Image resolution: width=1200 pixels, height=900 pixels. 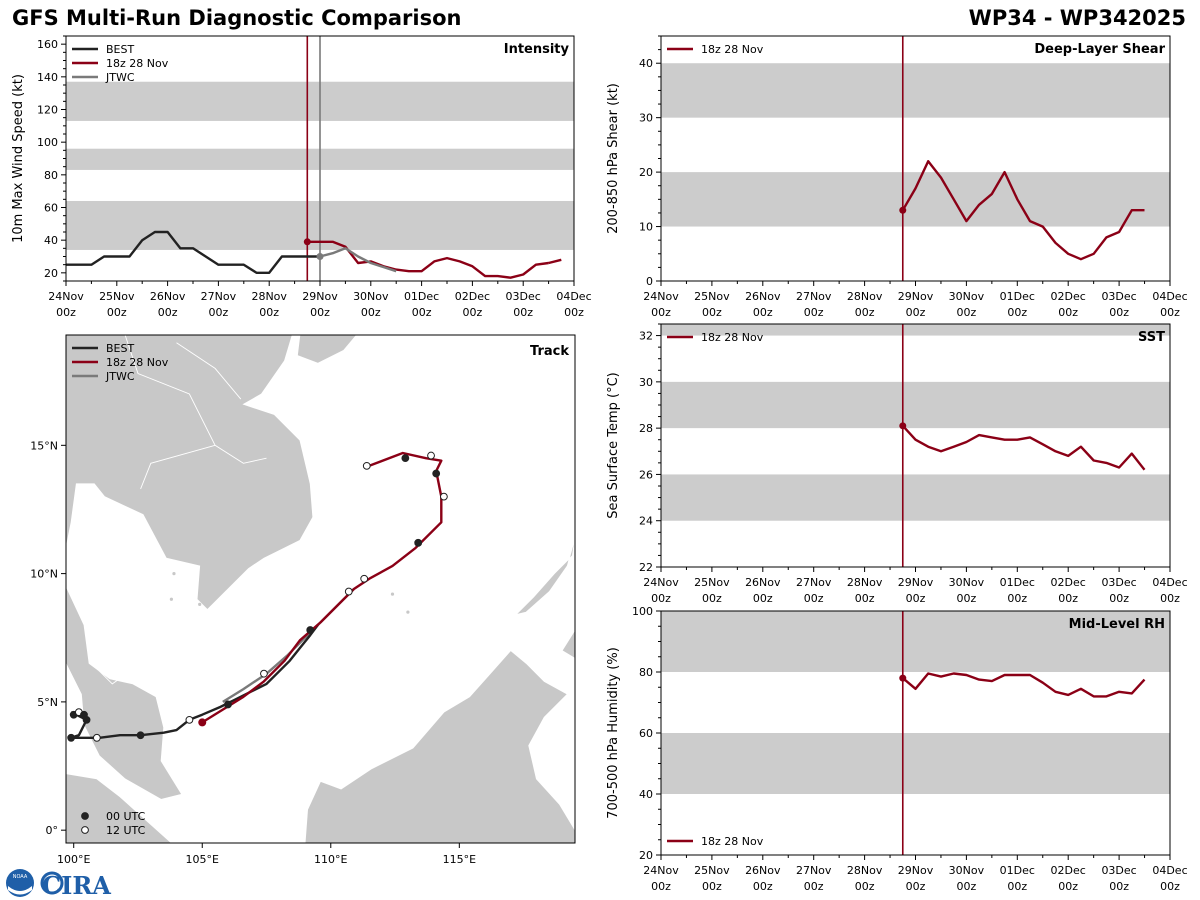 I want to click on track-marker-legend-label: 12 UTC, so click(x=126, y=830).